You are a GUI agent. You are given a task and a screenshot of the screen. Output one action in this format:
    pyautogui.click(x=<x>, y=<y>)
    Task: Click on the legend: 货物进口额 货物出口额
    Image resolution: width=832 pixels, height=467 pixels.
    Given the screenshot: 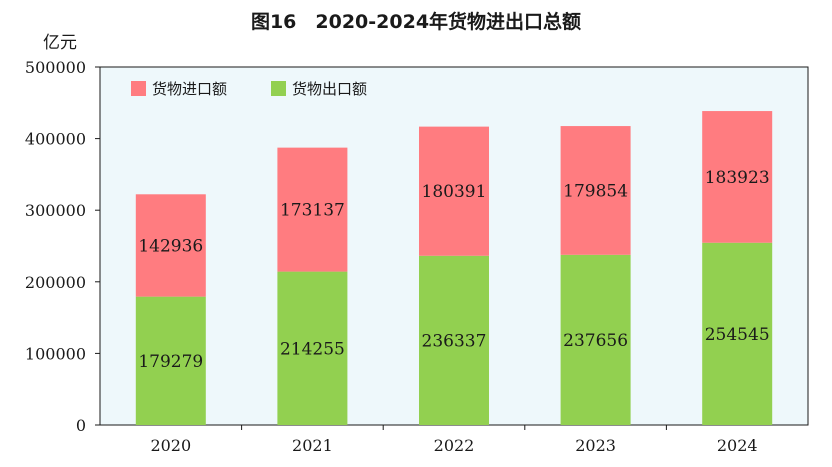 What is the action you would take?
    pyautogui.click(x=249, y=89)
    